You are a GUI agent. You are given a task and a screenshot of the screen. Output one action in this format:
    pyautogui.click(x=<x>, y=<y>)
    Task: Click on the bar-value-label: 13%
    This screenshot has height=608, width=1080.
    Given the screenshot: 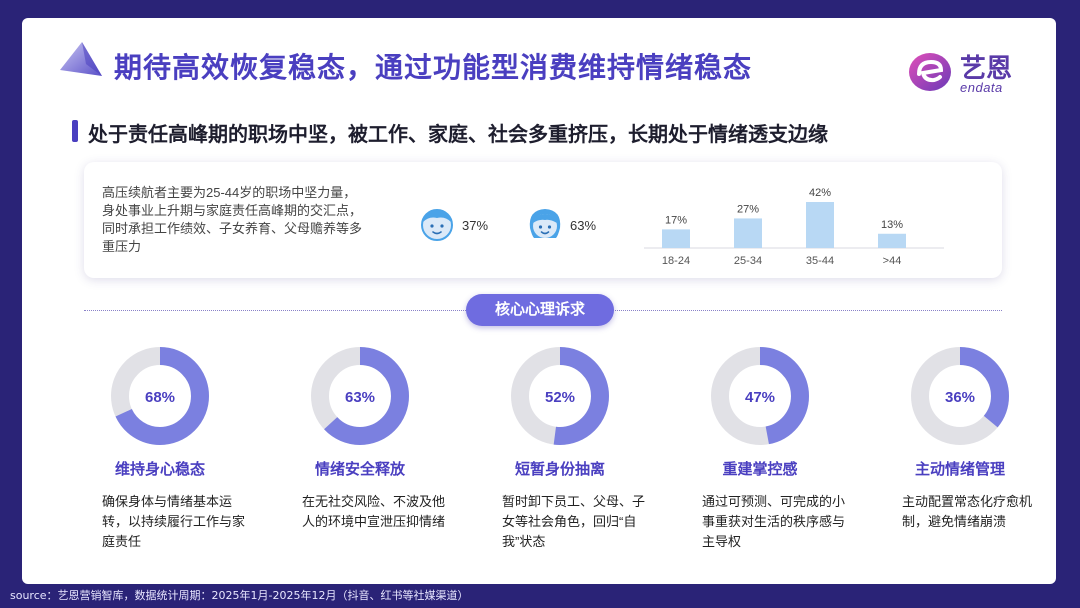 What is the action you would take?
    pyautogui.click(x=892, y=225)
    